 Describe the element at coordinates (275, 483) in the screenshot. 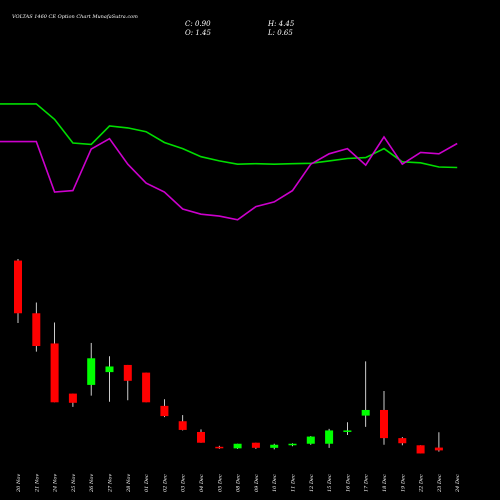

I see `x-tick-label: 10 Dec` at that location.